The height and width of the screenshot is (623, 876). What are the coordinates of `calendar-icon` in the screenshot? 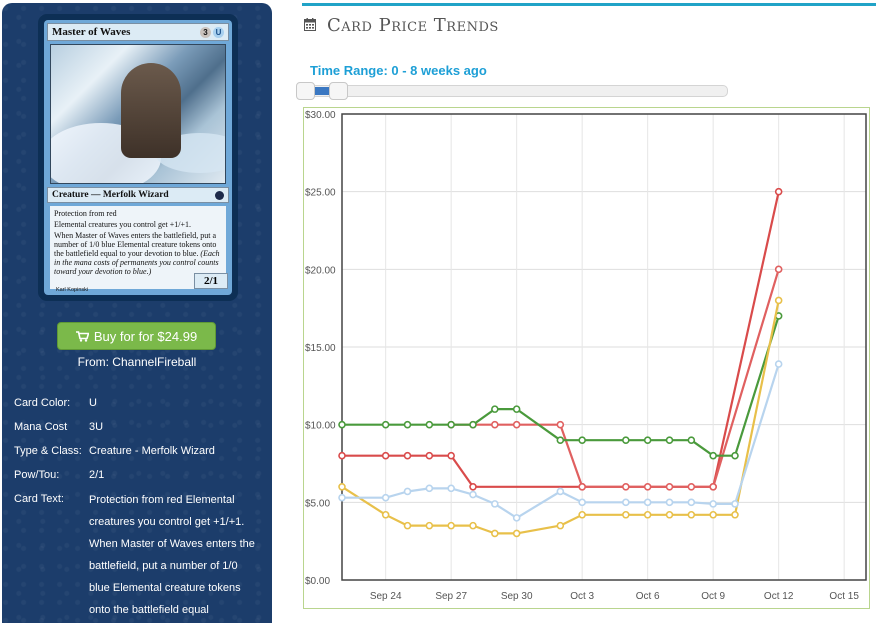 It's located at (310, 24).